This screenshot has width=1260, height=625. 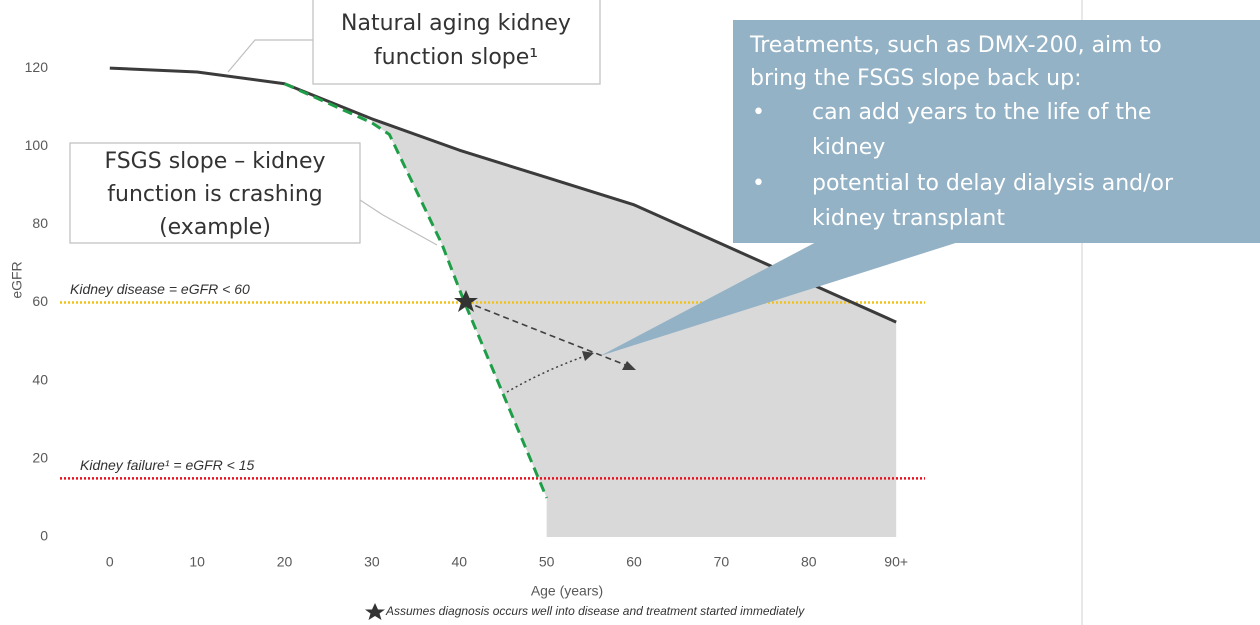 What do you see at coordinates (214, 161) in the screenshot?
I see `callout-text: FSGS slope – kidney` at bounding box center [214, 161].